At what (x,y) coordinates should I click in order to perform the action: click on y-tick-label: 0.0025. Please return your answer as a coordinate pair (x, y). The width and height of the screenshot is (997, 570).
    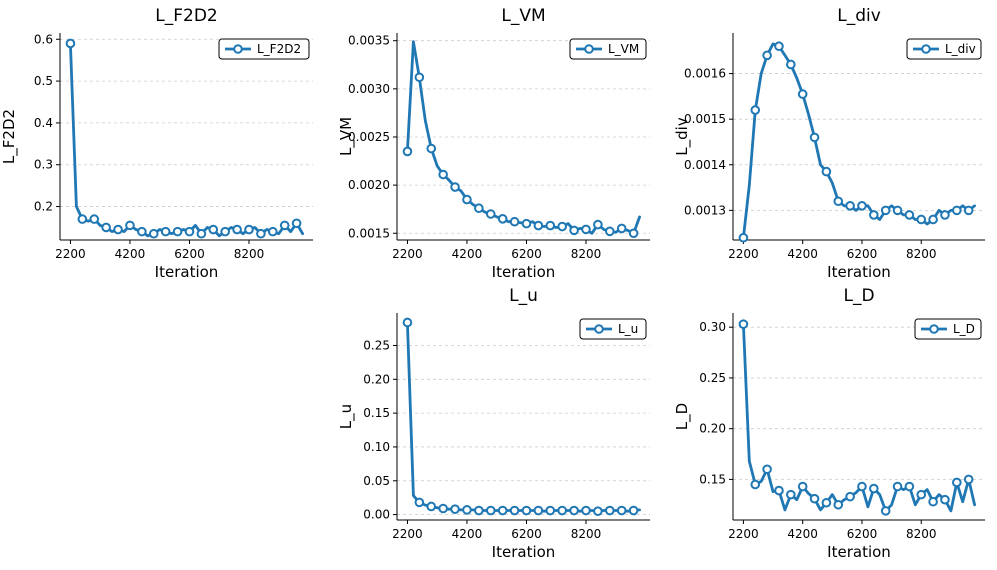
    Looking at the image, I should click on (369, 137).